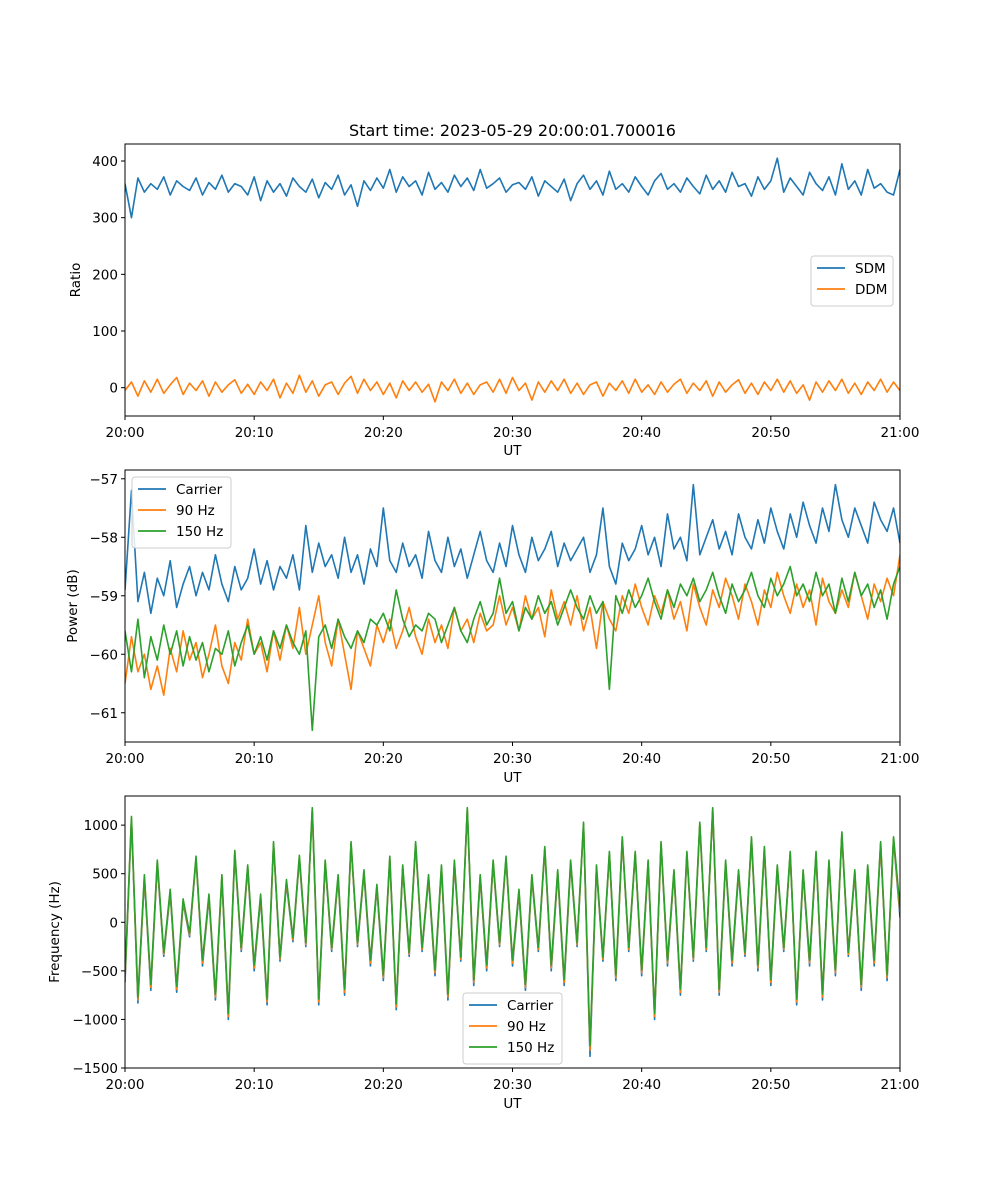  Describe the element at coordinates (254, 1085) in the screenshot. I see `frequency-x-tick-label: 20:10` at that location.